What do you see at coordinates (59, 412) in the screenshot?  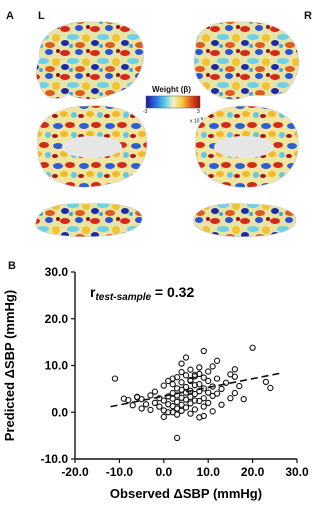 I see `y-tick-label: 0.0` at bounding box center [59, 412].